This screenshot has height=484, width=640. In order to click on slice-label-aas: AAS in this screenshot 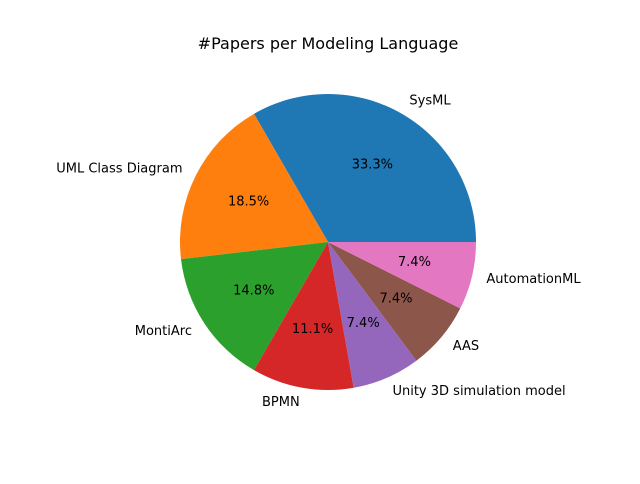, I will do `click(466, 346)`.